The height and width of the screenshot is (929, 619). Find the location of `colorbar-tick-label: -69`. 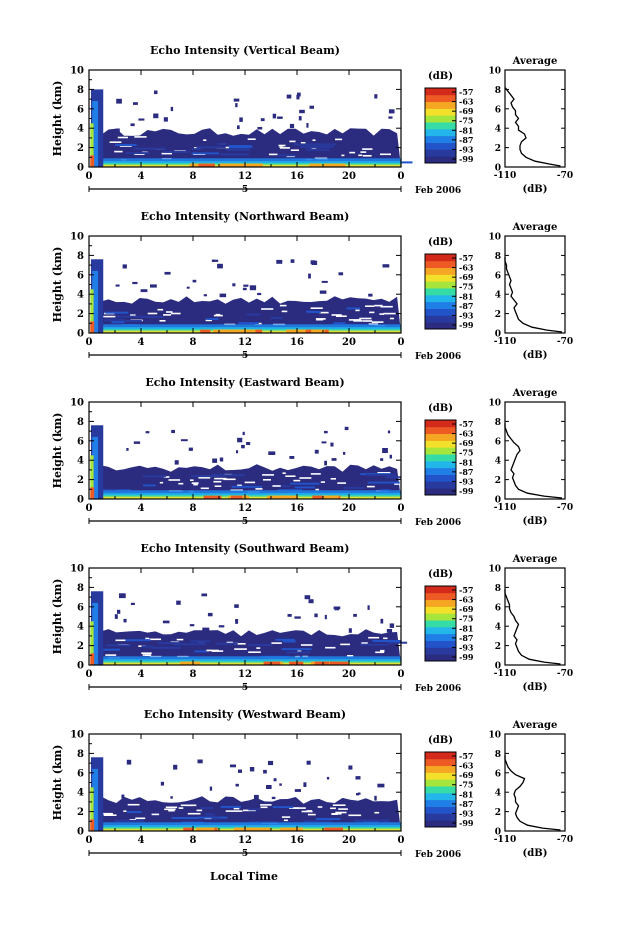

colorbar-tick-label: -69 is located at coordinates (466, 111).